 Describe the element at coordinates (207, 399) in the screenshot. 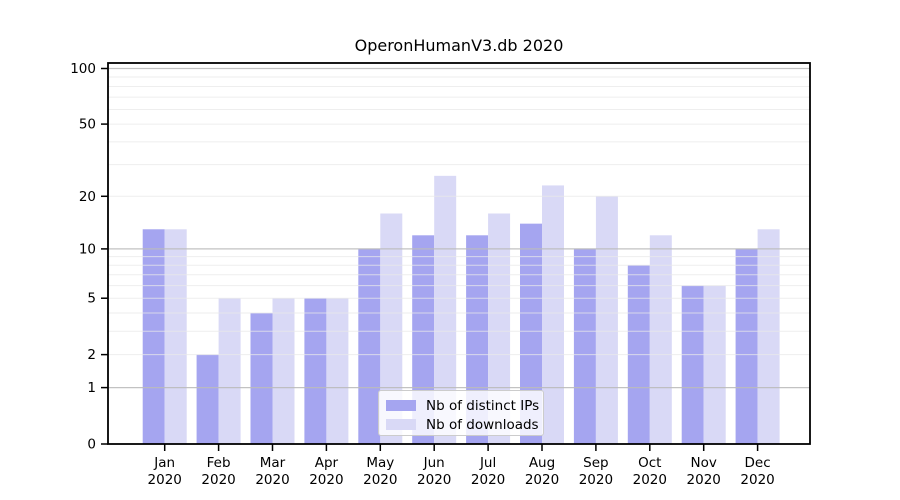

I see `bar-feb-series0` at that location.